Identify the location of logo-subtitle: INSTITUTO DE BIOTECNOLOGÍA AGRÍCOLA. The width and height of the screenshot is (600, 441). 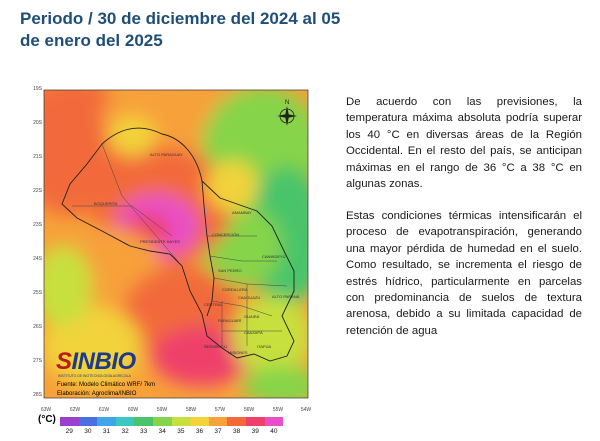
(94, 376).